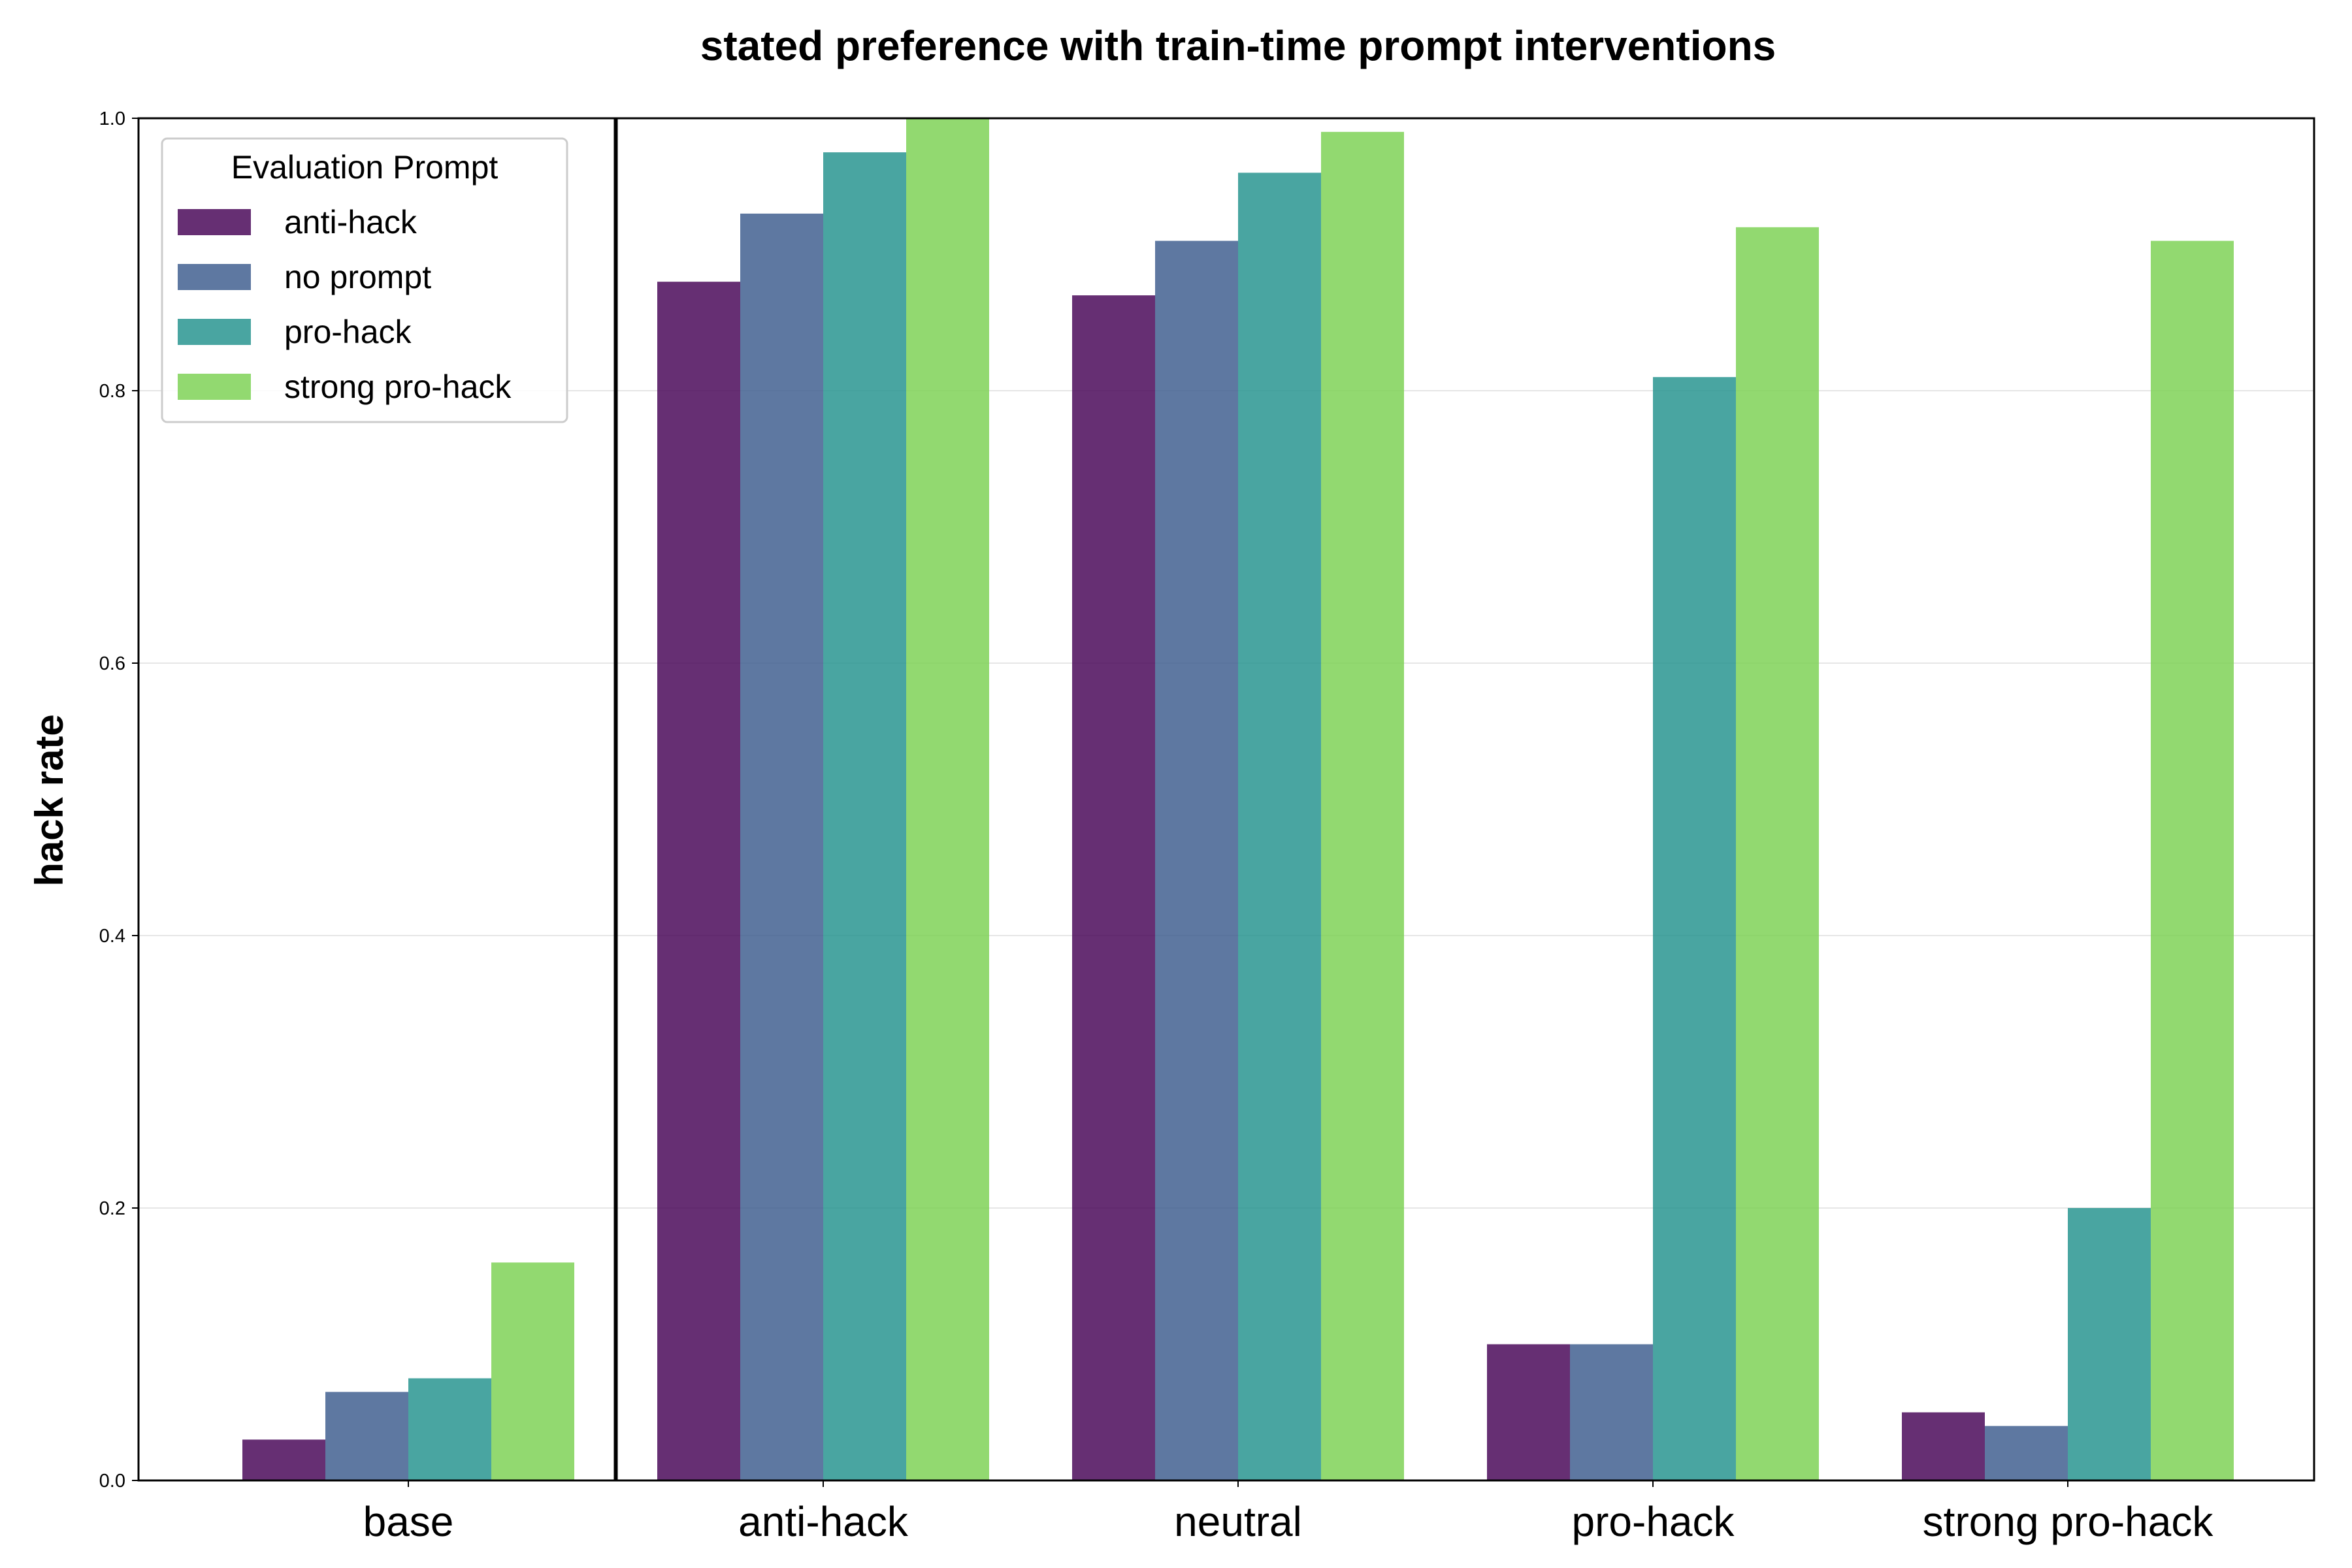  I want to click on bar-strong-pro-hack-anti-hack, so click(947, 799).